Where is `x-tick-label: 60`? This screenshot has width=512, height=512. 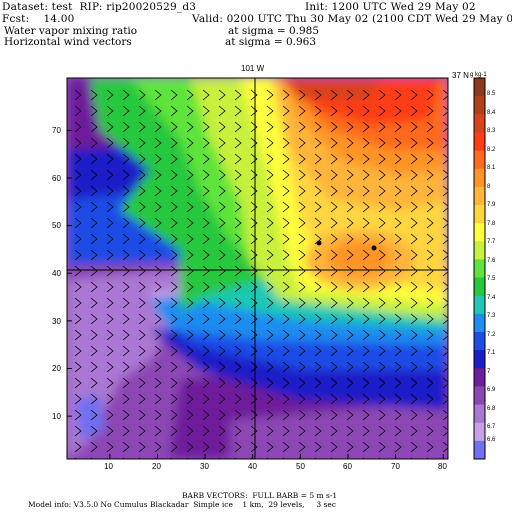 x-tick-label: 60 is located at coordinates (347, 466).